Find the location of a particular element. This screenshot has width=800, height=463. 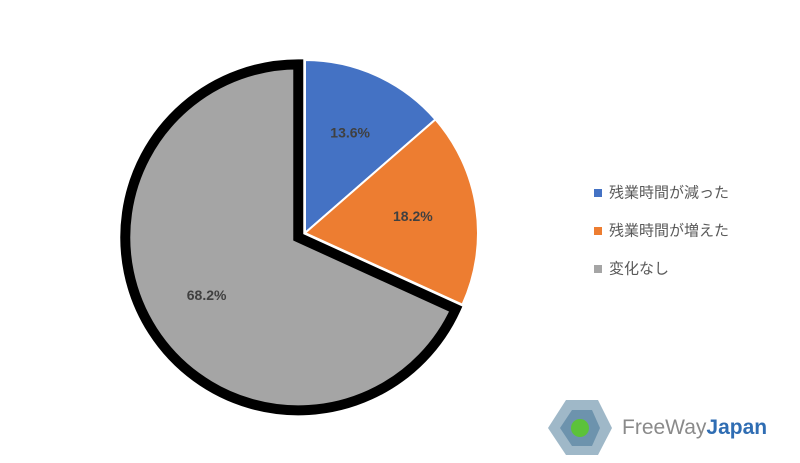

legend-label: 残業時間が減った is located at coordinates (669, 193).